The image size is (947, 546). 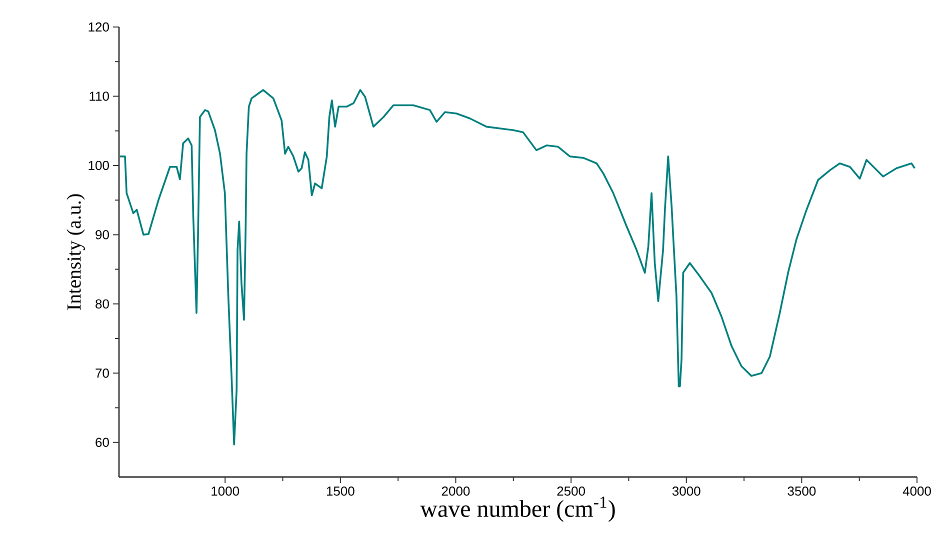 What do you see at coordinates (102, 235) in the screenshot?
I see `y-tick-label: 90` at bounding box center [102, 235].